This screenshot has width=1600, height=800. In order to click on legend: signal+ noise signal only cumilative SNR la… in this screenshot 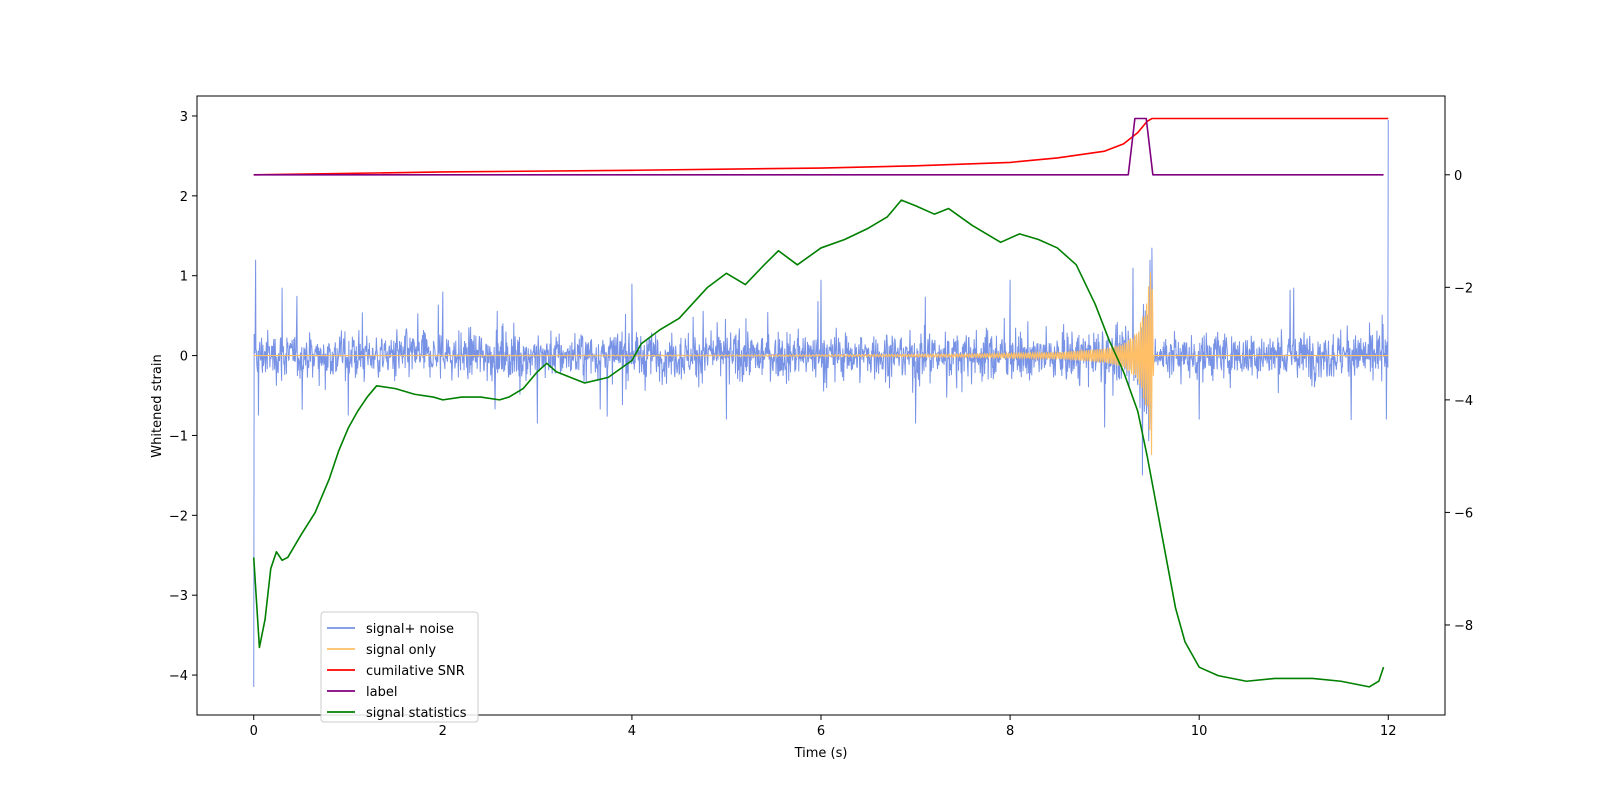, I will do `click(399, 667)`.